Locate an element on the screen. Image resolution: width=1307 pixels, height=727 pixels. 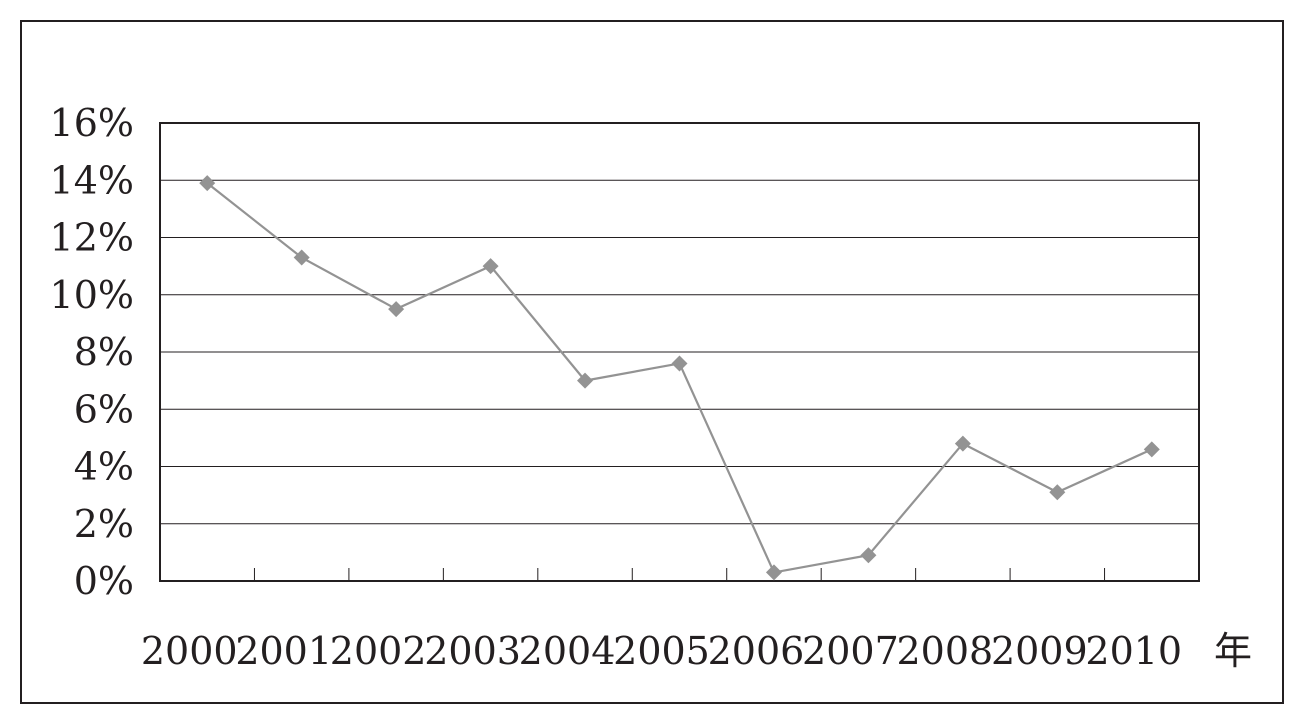
x-tick-label: 2006 is located at coordinates (756, 651).